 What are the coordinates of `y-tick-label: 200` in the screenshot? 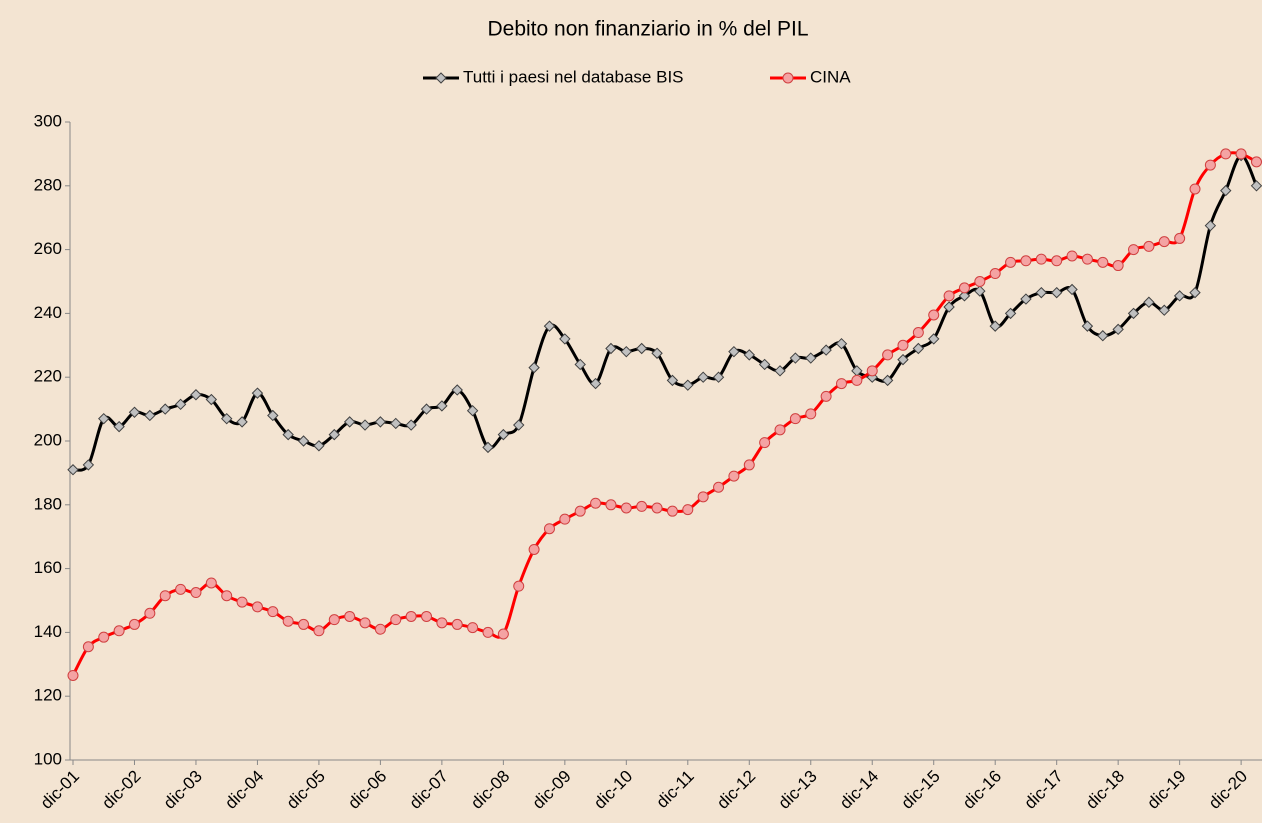 It's located at (48, 439).